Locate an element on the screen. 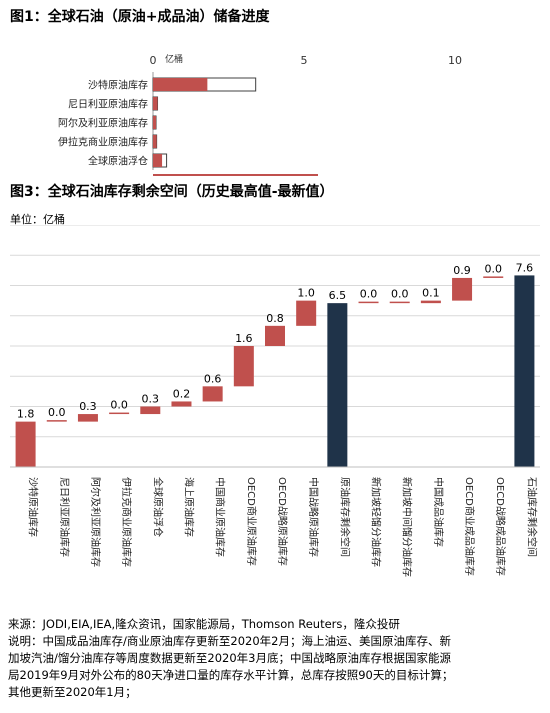  chart2-title: 图3：全球石油库存剩余空间（历史最高值-最新值） is located at coordinates (172, 192).